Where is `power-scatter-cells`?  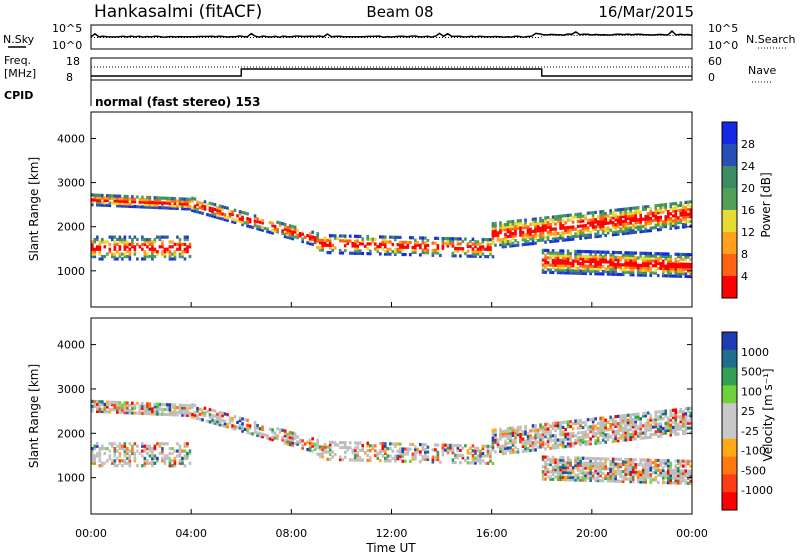 power-scatter-cells is located at coordinates (392, 236).